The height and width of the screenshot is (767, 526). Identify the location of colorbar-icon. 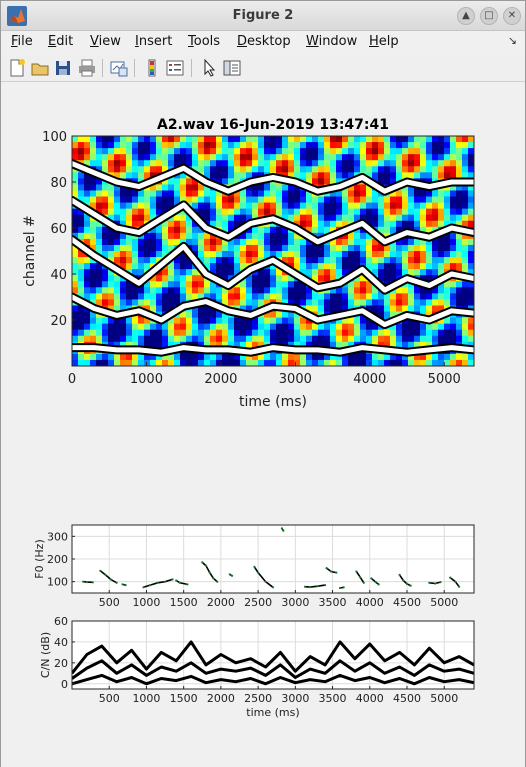
(152, 68).